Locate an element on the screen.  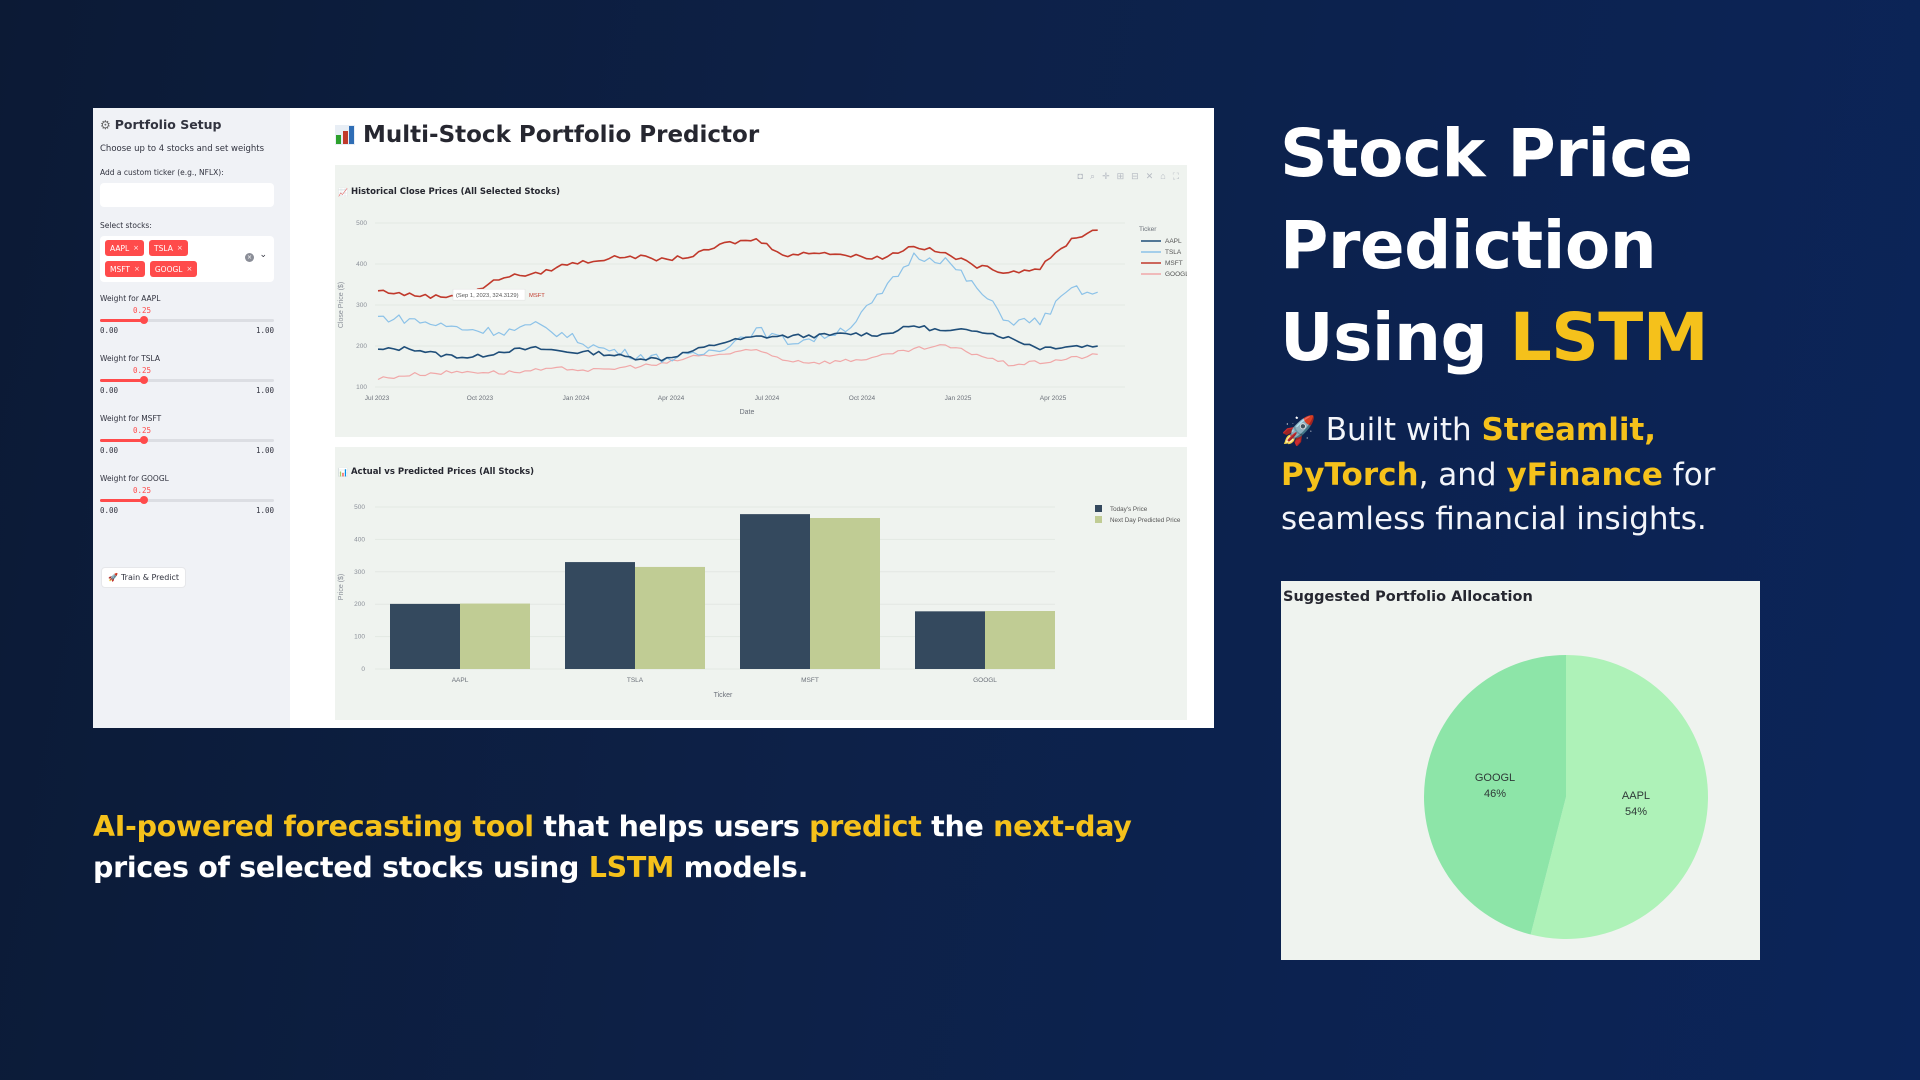
chart-modebar: ◘ ⌕ ✛ ⊞ ⊟ ✕ ⌂ ⛶ is located at coordinates (1128, 176).